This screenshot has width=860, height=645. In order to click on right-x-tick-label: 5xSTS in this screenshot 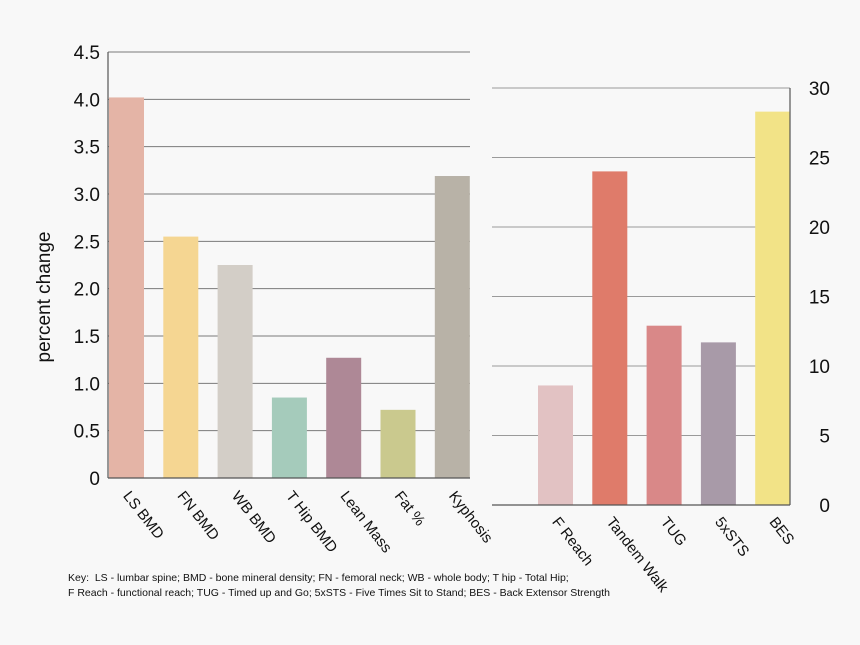, I will do `click(731, 537)`.